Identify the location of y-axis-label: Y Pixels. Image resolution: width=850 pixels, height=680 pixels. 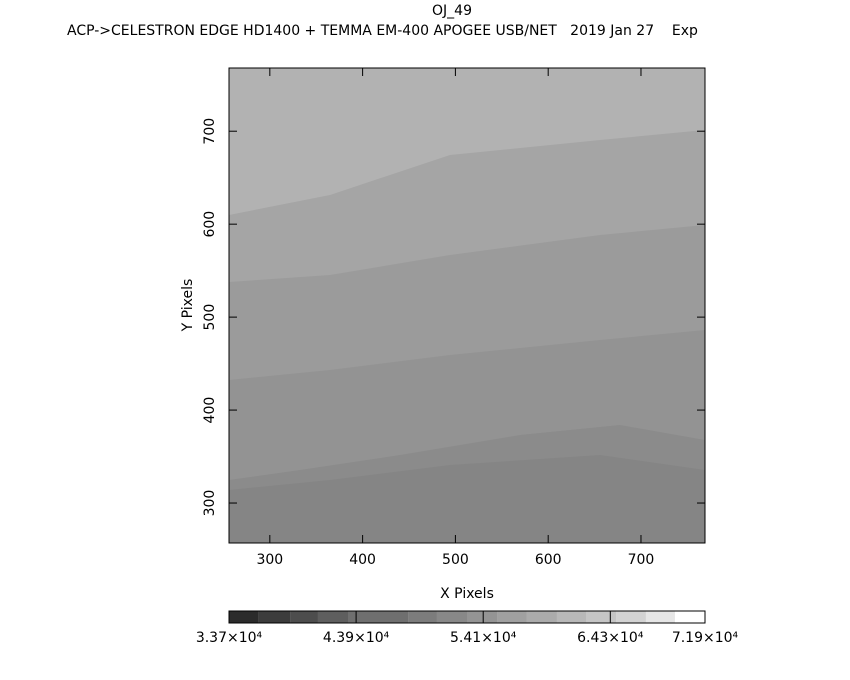
(188, 306).